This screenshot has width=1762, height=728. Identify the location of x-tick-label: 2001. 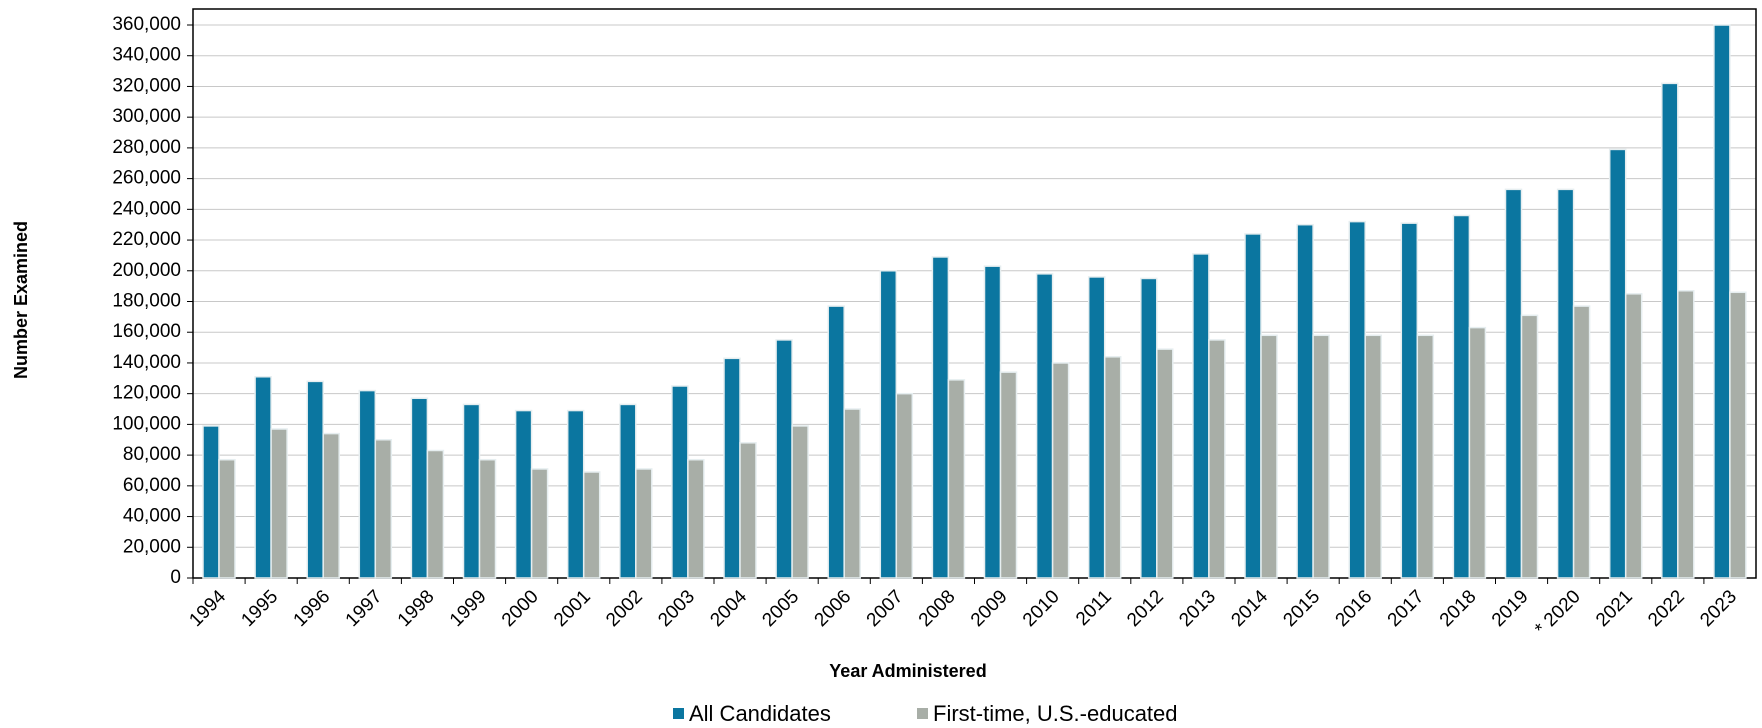
(572, 608).